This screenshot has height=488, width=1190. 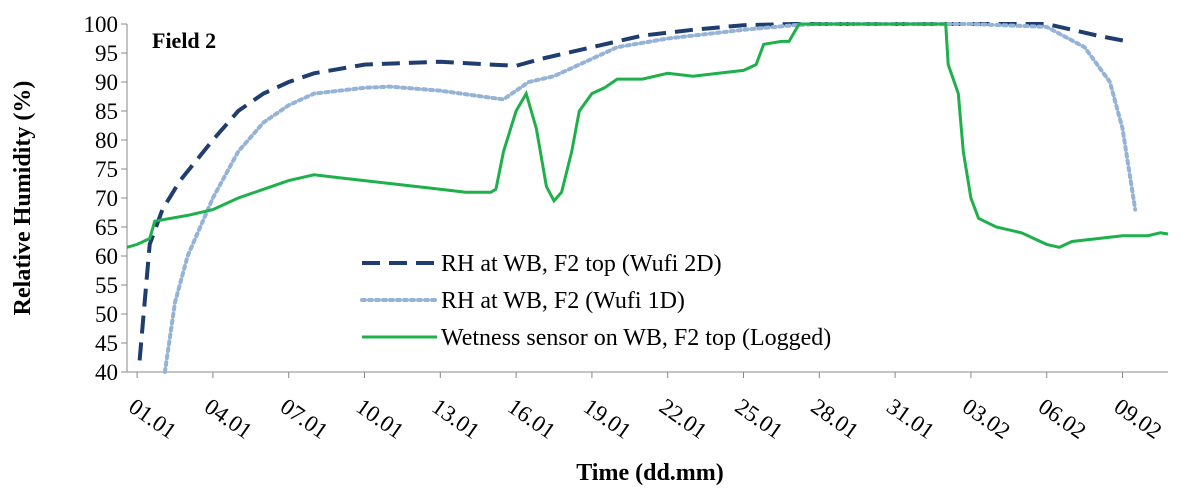 What do you see at coordinates (683, 419) in the screenshot?
I see `x-tick-label: 22.01` at bounding box center [683, 419].